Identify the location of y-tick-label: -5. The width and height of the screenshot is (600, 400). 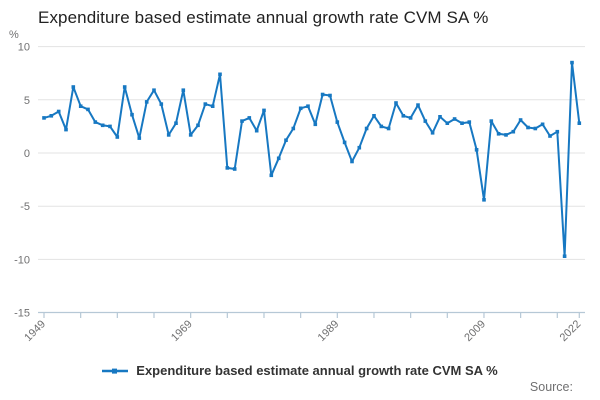
(25, 207).